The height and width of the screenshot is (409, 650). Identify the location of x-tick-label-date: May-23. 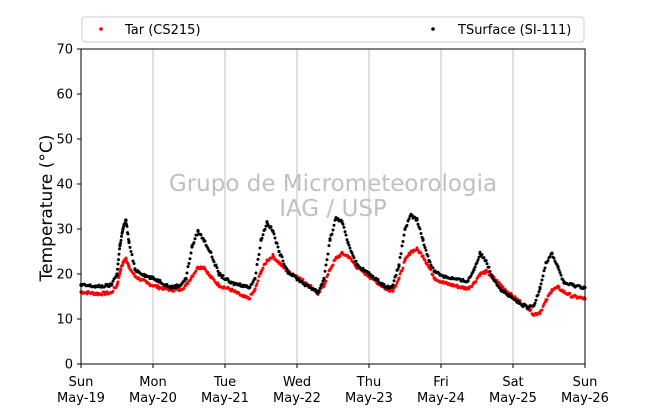
(369, 398).